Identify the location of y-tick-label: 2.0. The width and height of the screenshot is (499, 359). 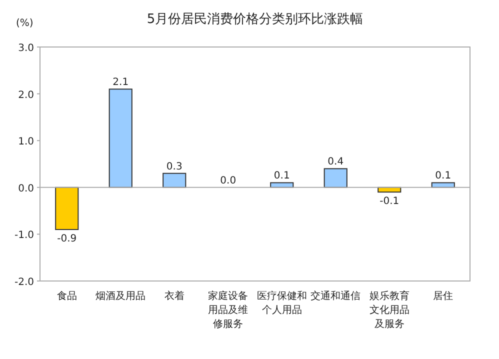
(26, 95).